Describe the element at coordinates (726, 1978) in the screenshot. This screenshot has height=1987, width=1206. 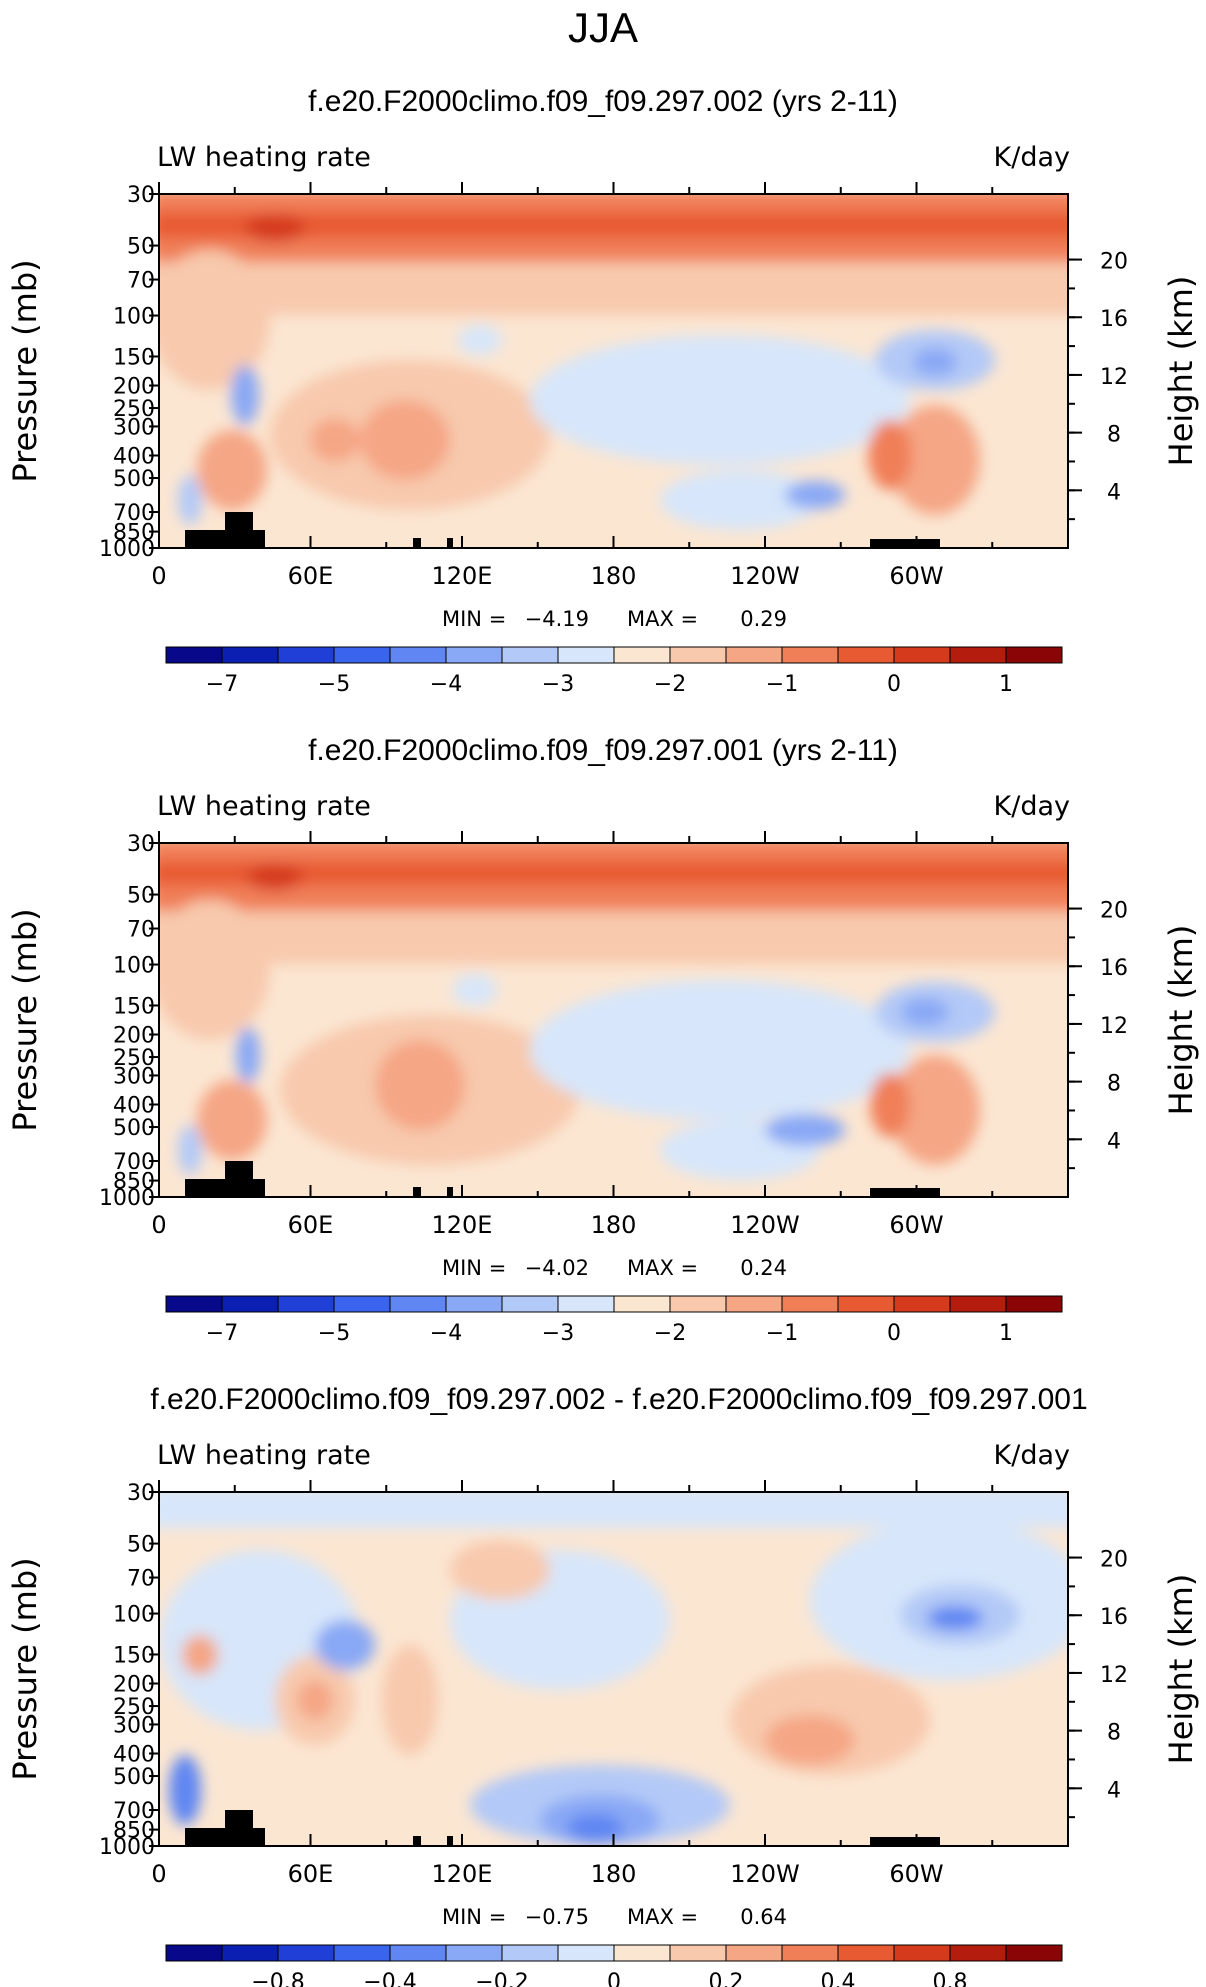
I see `colorbar-tick-label: 0.2` at that location.